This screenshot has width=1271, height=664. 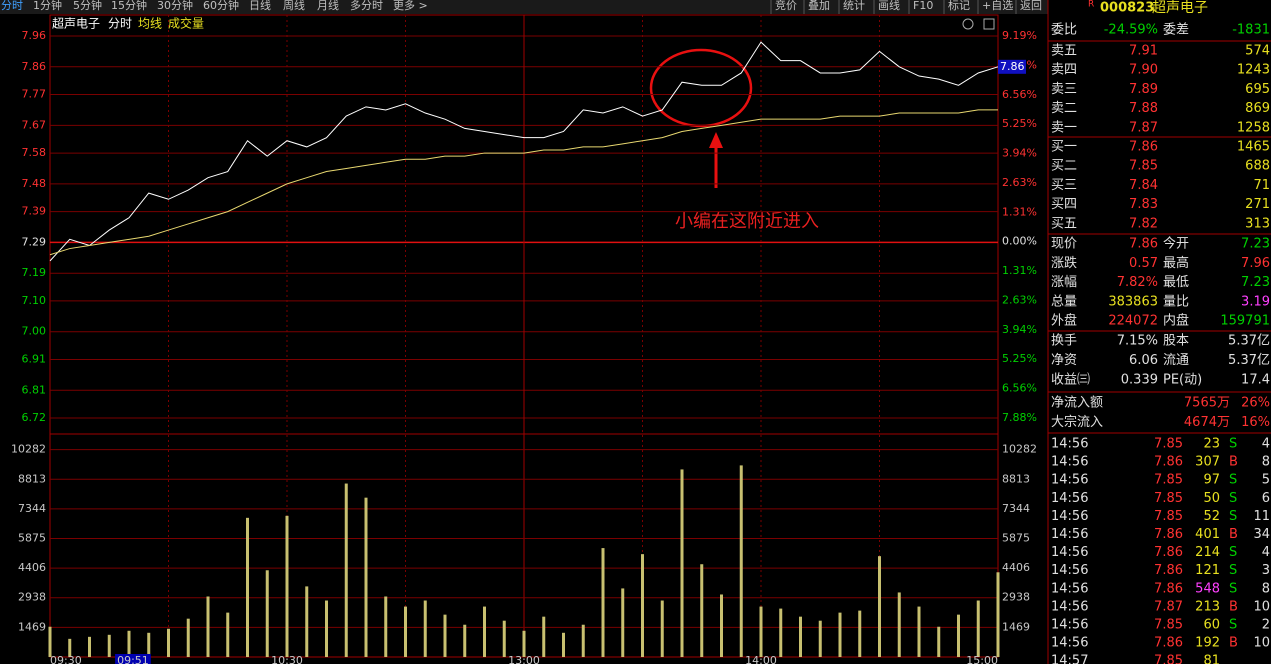 I want to click on y2-tick-label: 0.00%, so click(x=1019, y=241).